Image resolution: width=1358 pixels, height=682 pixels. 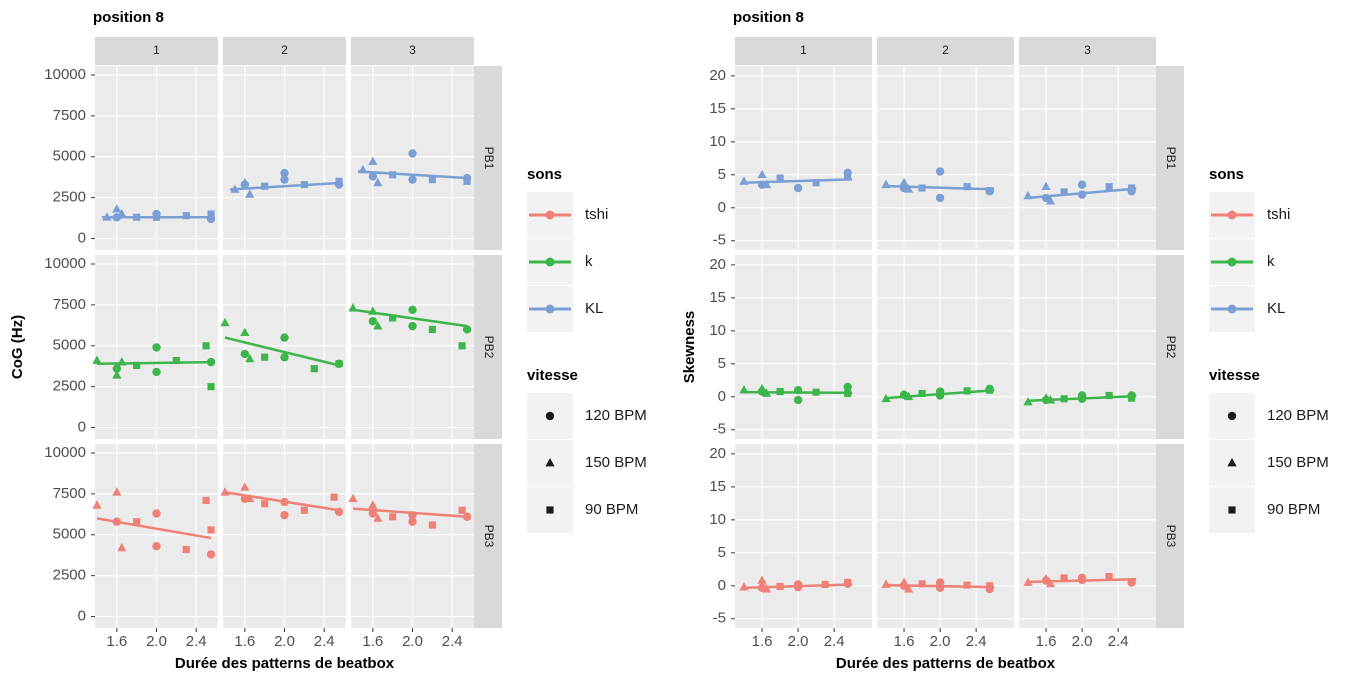 What do you see at coordinates (65, 74) in the screenshot?
I see `y-tick-label: 10000` at bounding box center [65, 74].